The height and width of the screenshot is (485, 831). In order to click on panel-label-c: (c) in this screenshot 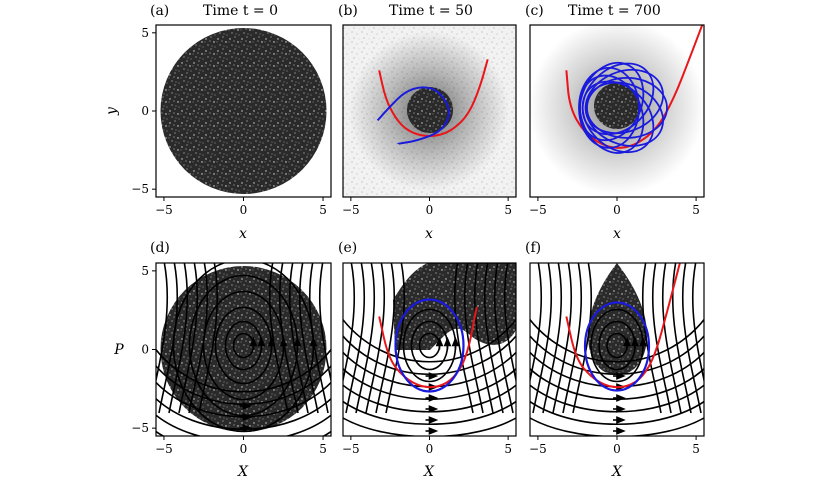, I will do `click(534, 11)`.